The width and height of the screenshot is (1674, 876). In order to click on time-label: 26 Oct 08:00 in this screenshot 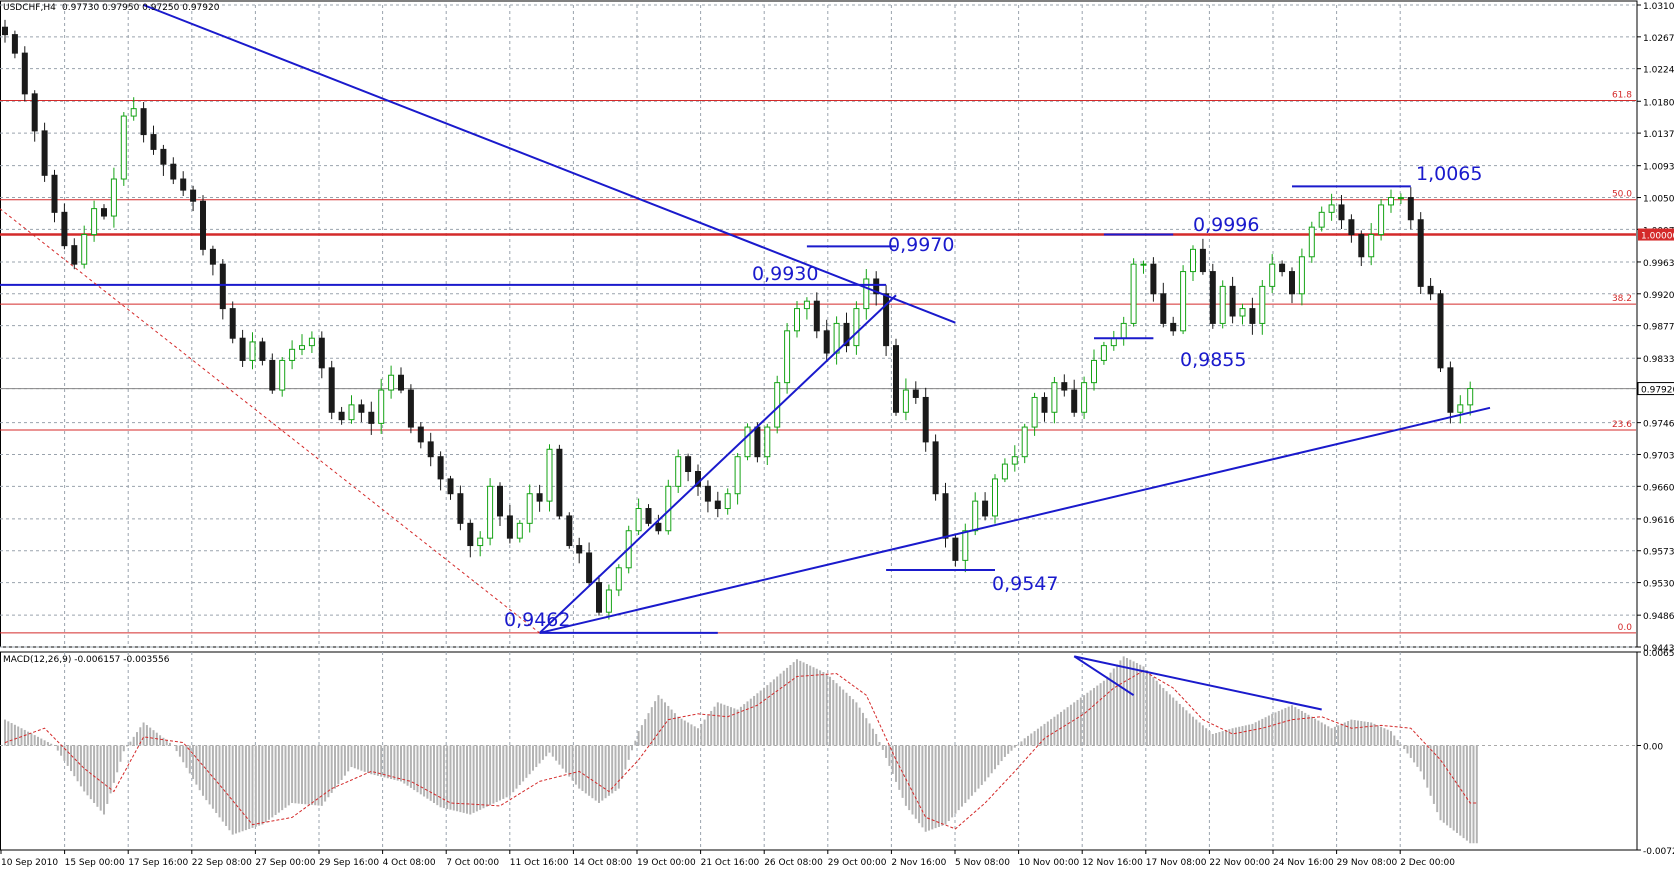, I will do `click(793, 863)`.